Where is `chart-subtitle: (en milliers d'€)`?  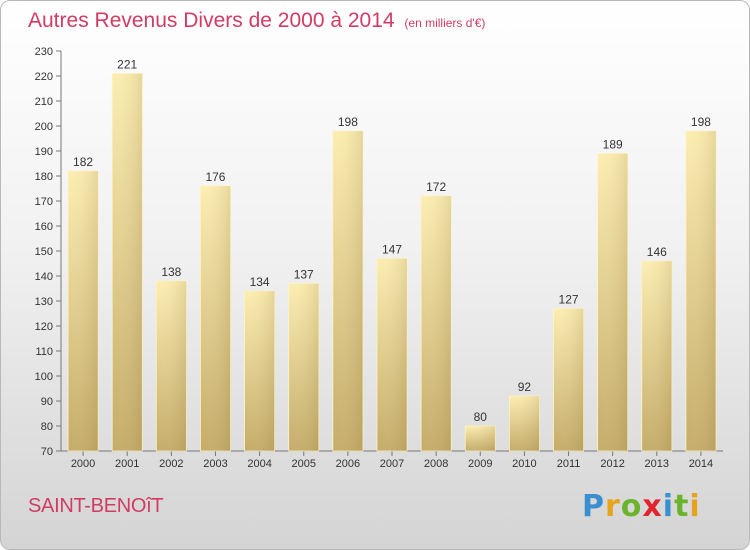
chart-subtitle: (en milliers d'€) is located at coordinates (445, 23).